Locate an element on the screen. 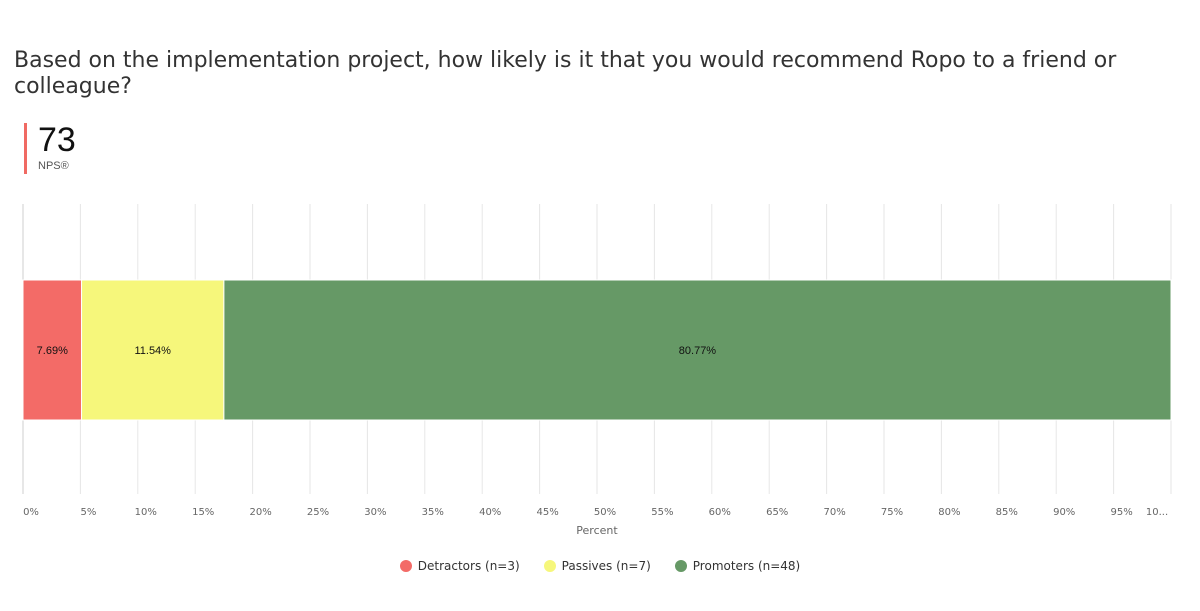 The width and height of the screenshot is (1200, 611). x-tick-label: 25% is located at coordinates (318, 512).